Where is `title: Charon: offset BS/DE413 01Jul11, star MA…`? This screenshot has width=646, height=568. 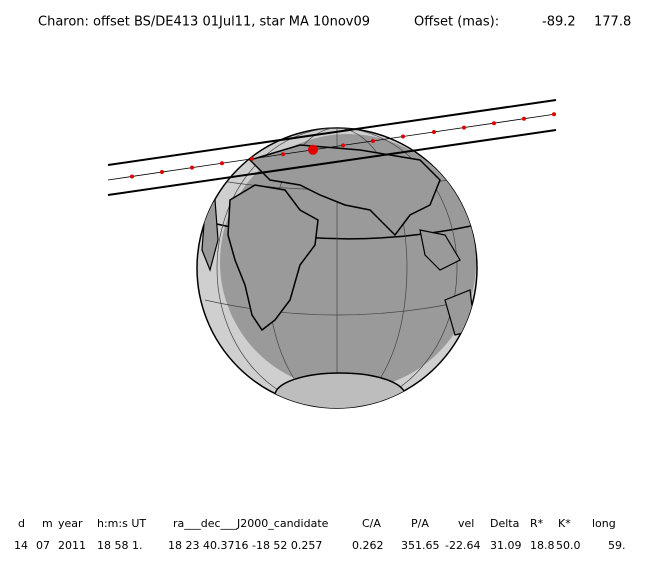 title: Charon: offset BS/DE413 01Jul11, star MA… is located at coordinates (204, 22).